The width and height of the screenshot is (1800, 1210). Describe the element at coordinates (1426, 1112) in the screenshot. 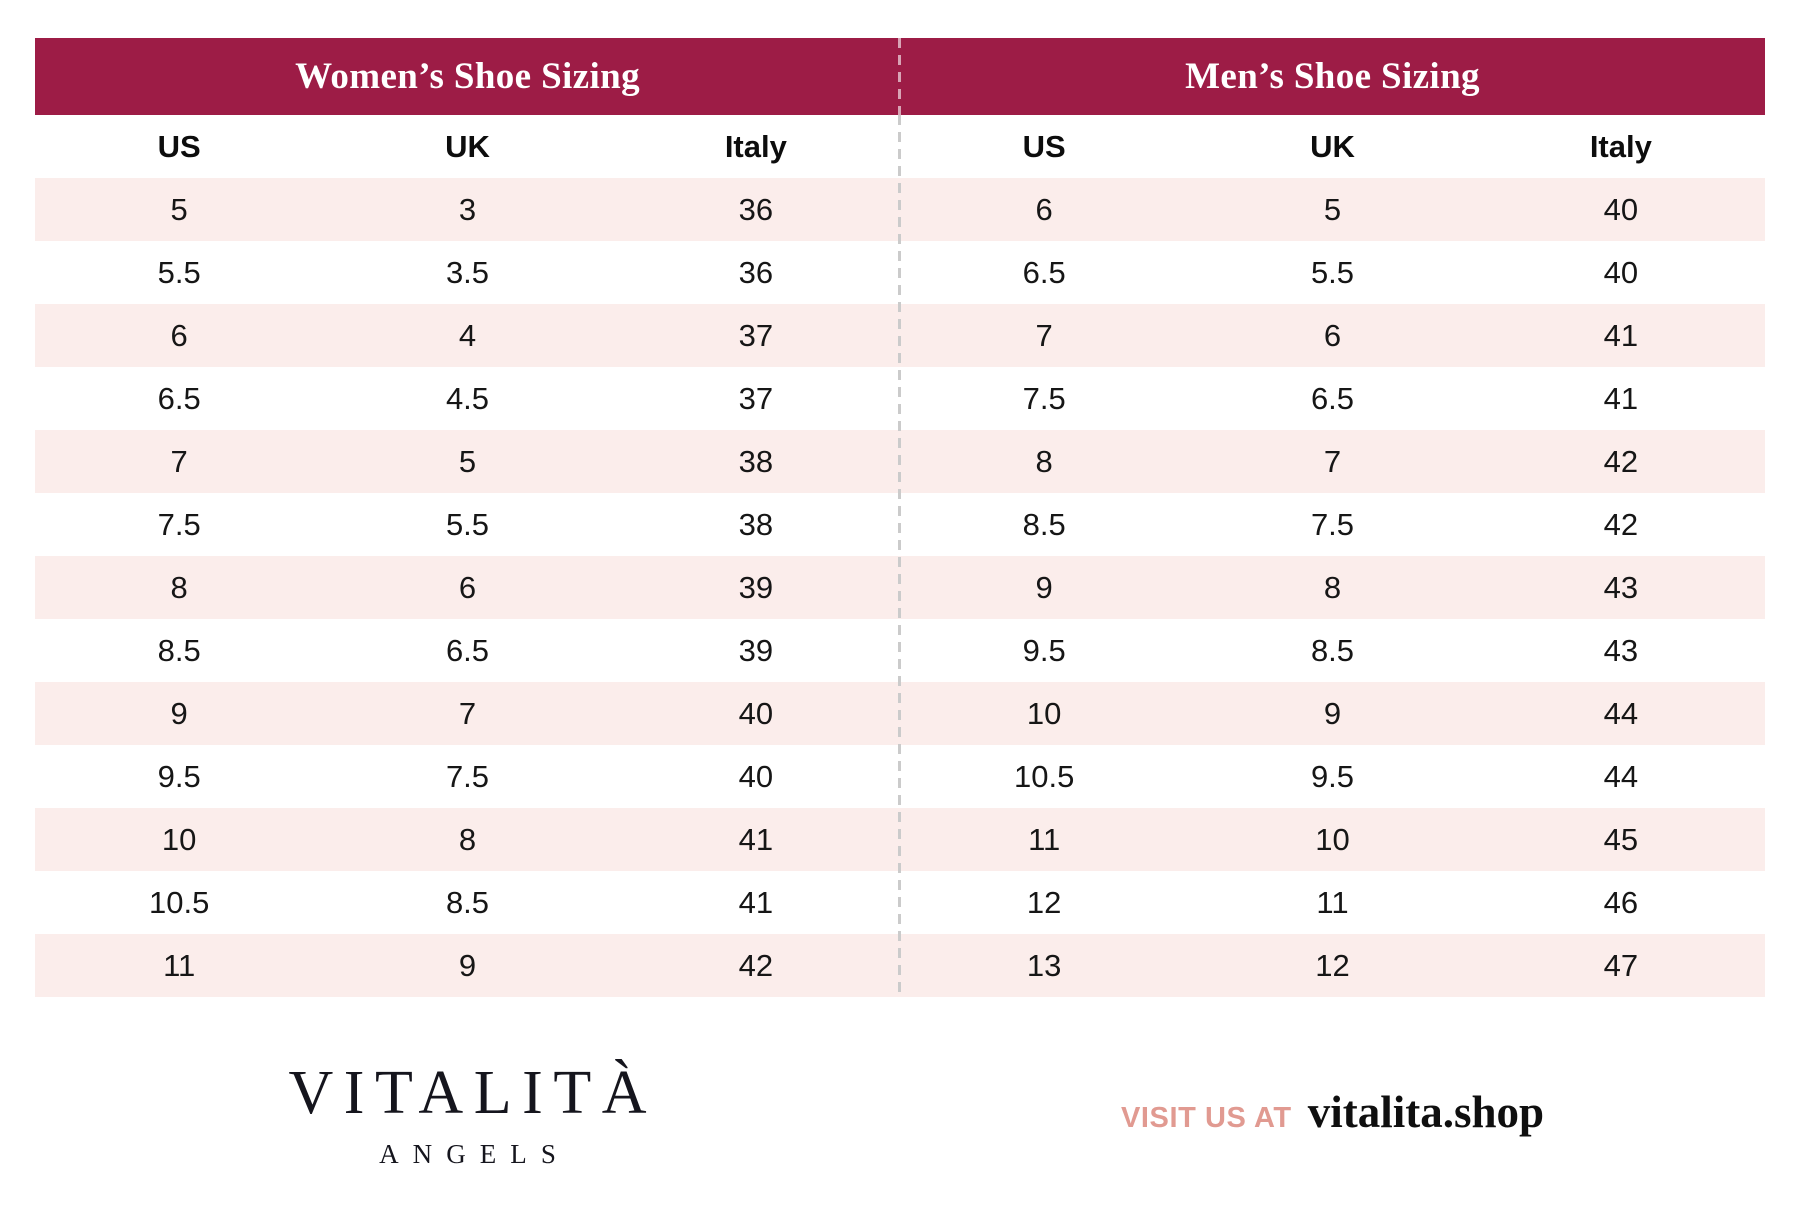

I see `shop-url: vitalita.shop` at that location.